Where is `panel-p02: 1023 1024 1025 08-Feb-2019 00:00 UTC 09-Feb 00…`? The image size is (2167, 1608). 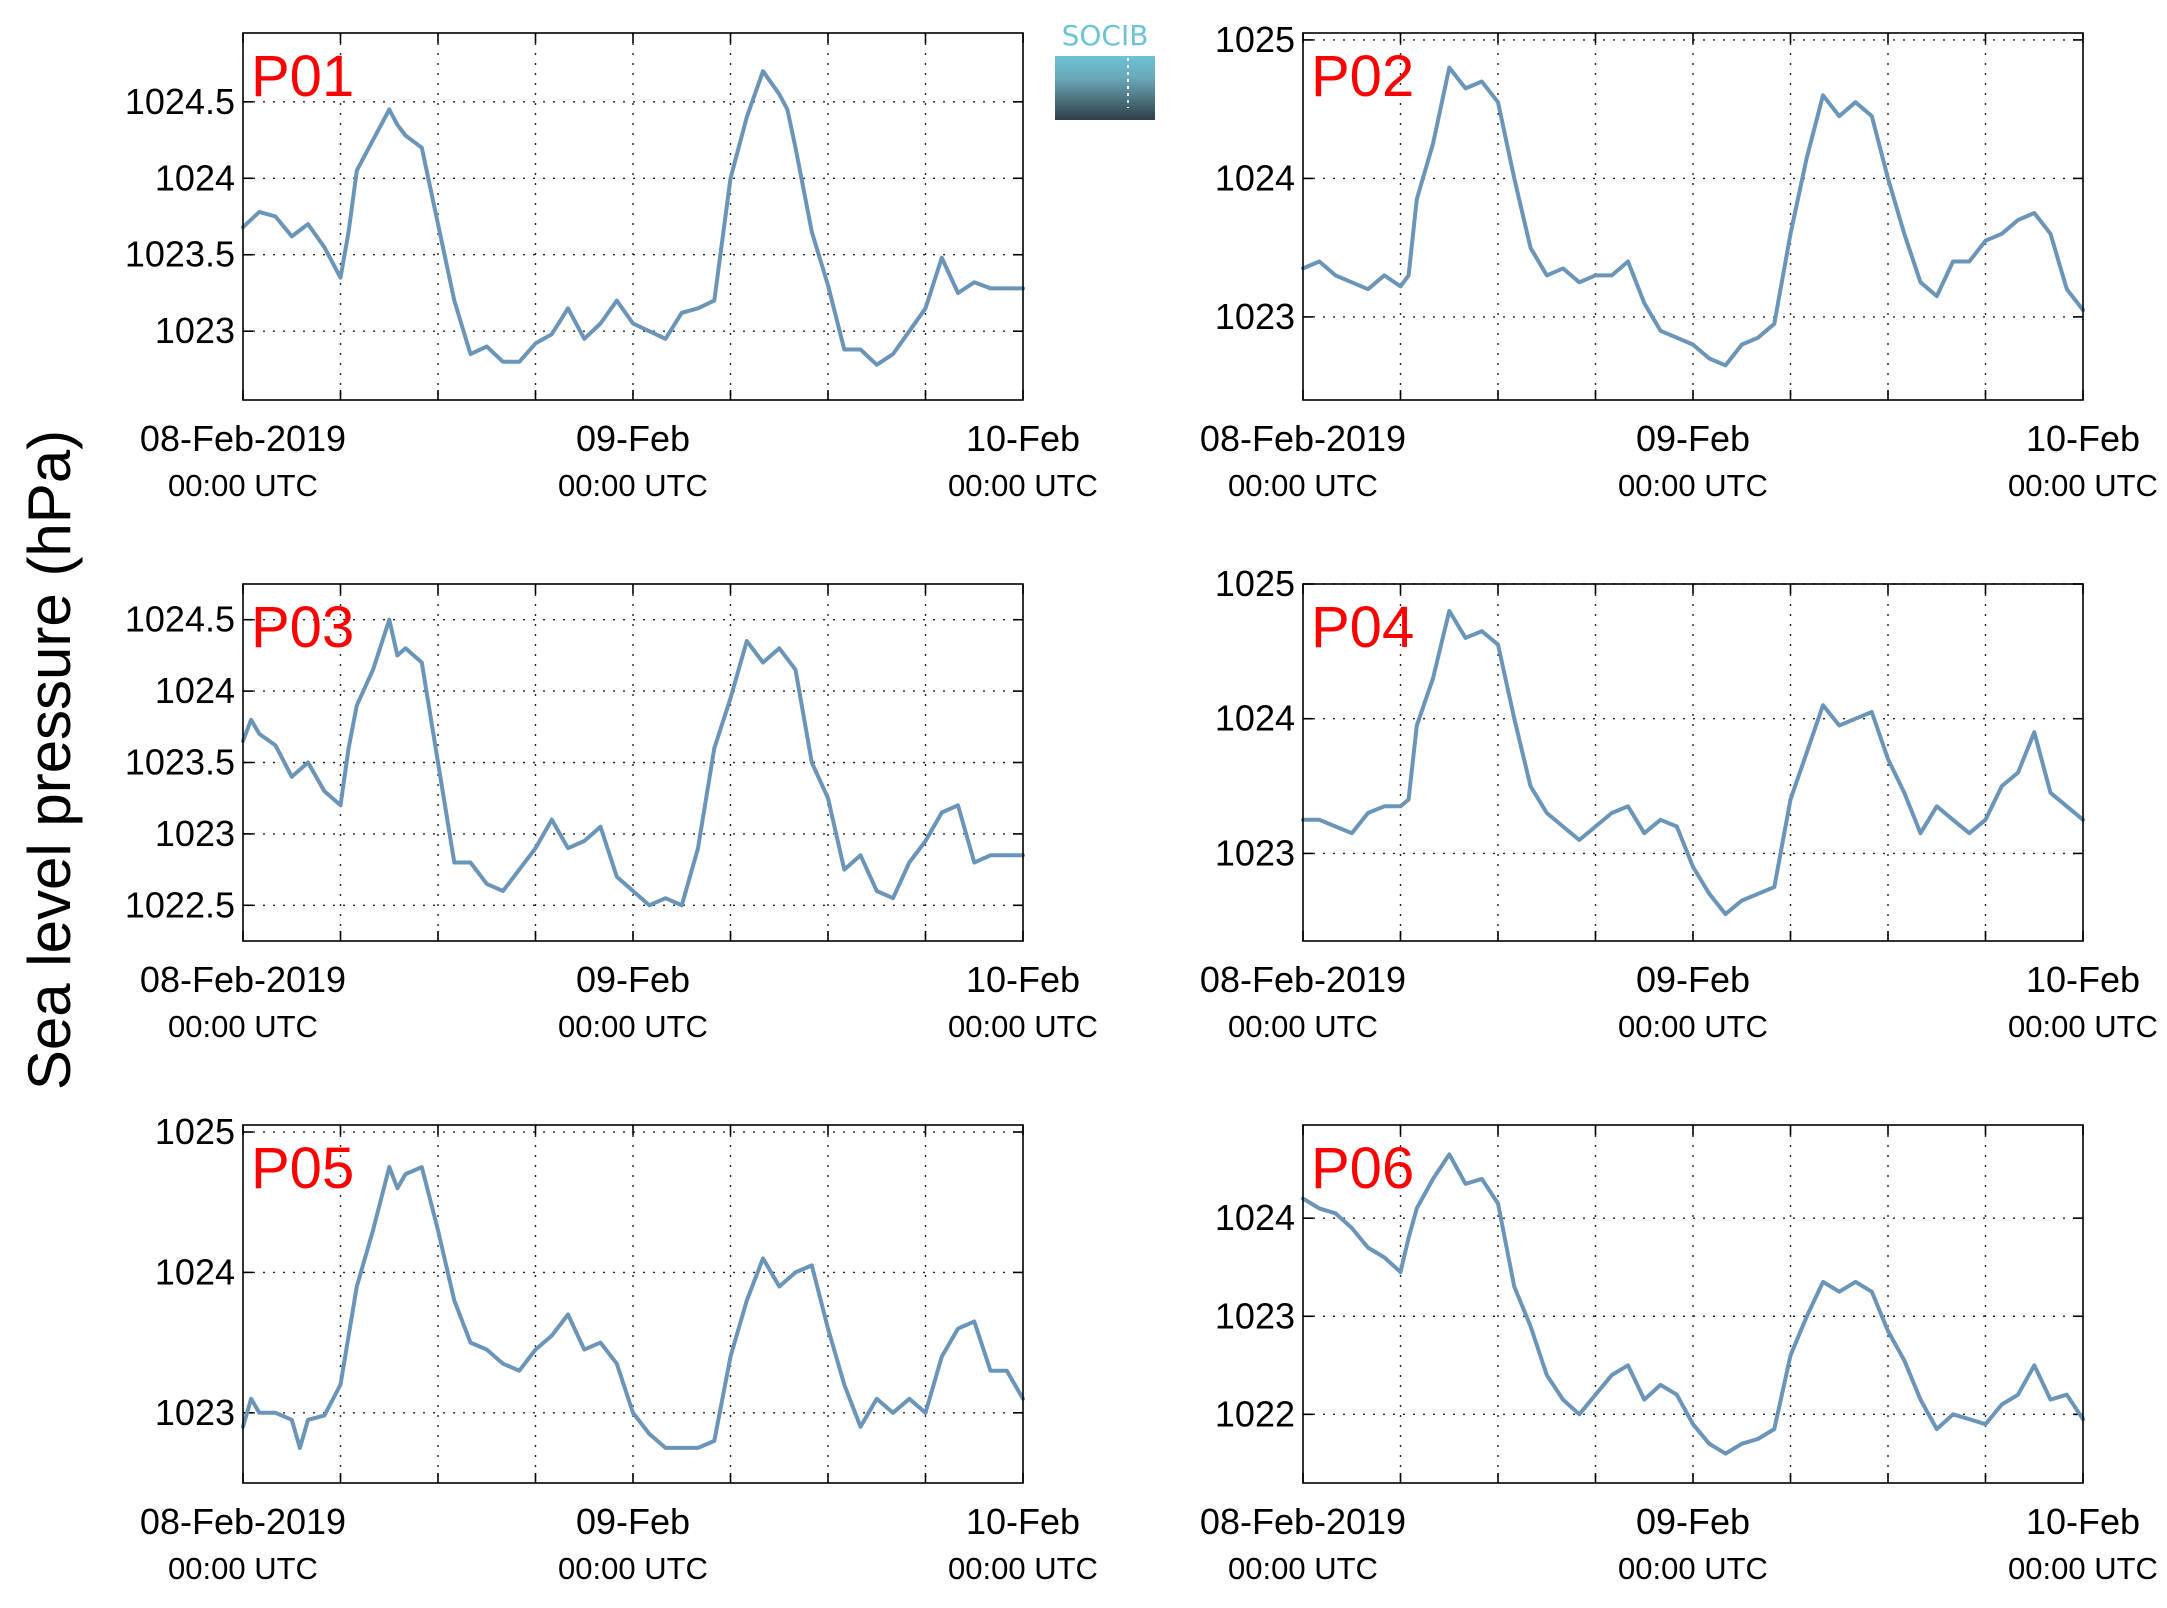
panel-p02: 1023 1024 1025 08-Feb-2019 00:00 UTC 09-Feb 00… is located at coordinates (1679, 261).